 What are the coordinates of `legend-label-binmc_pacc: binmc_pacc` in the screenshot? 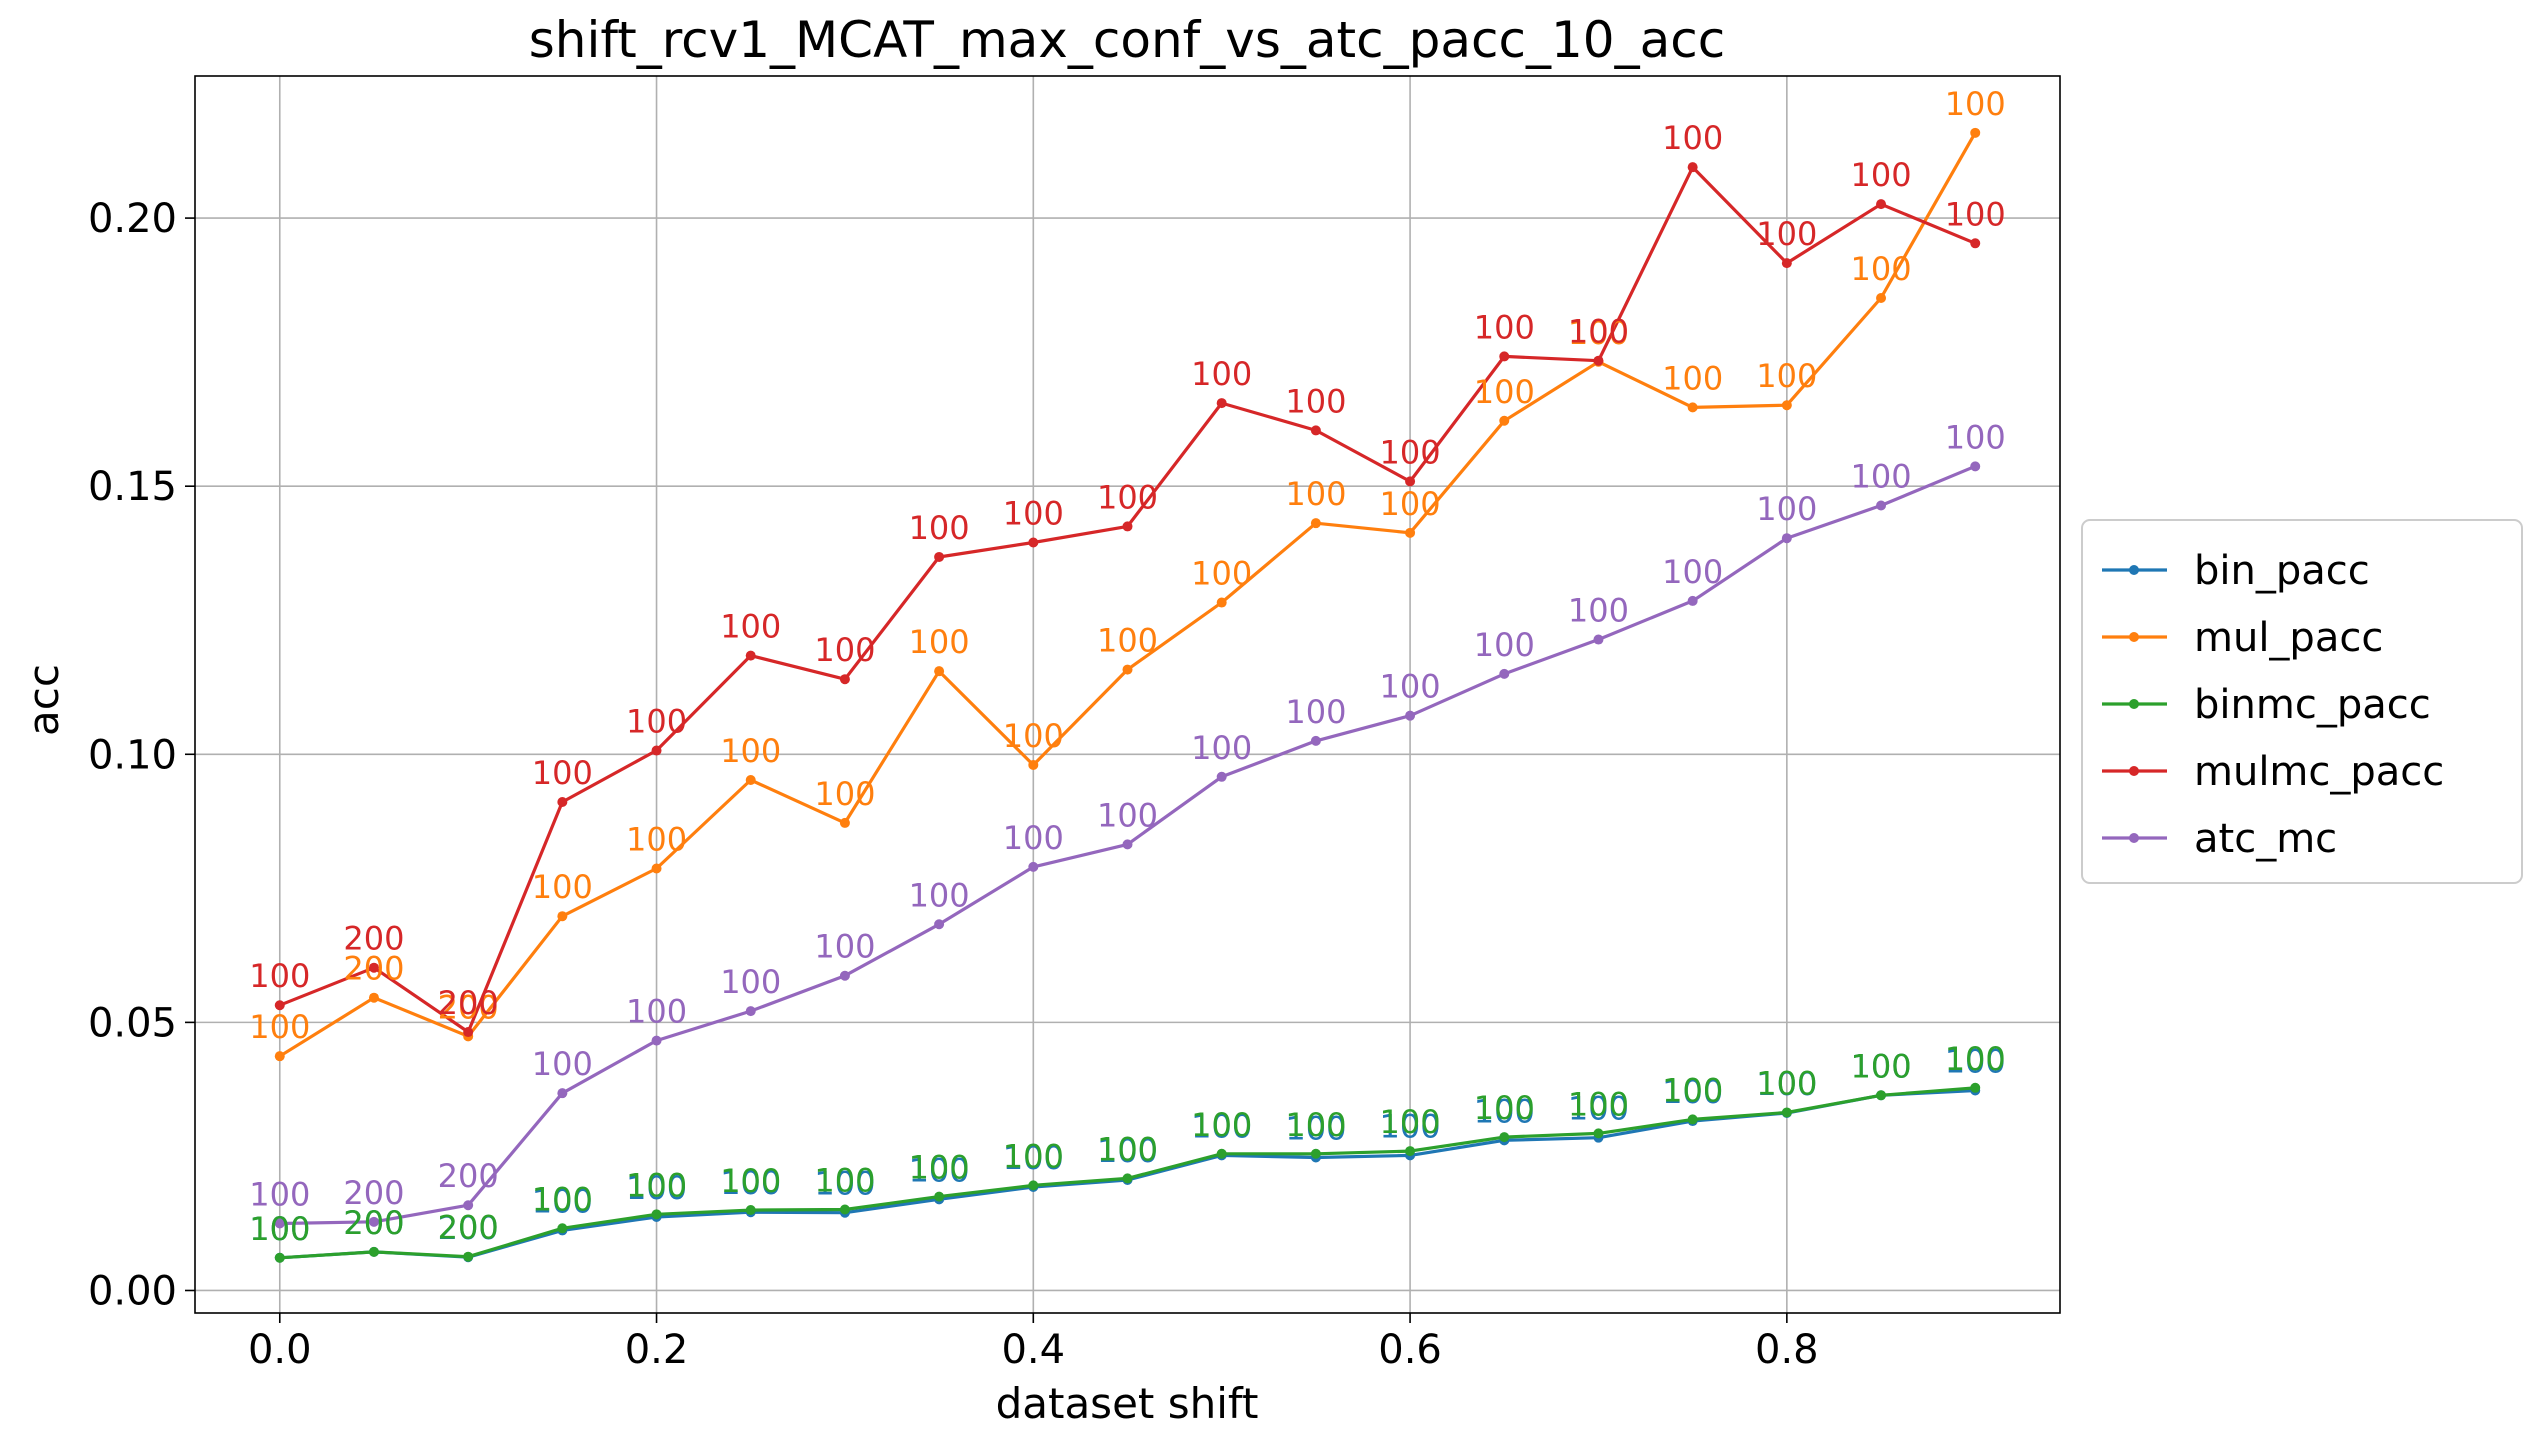 It's located at (2312, 705).